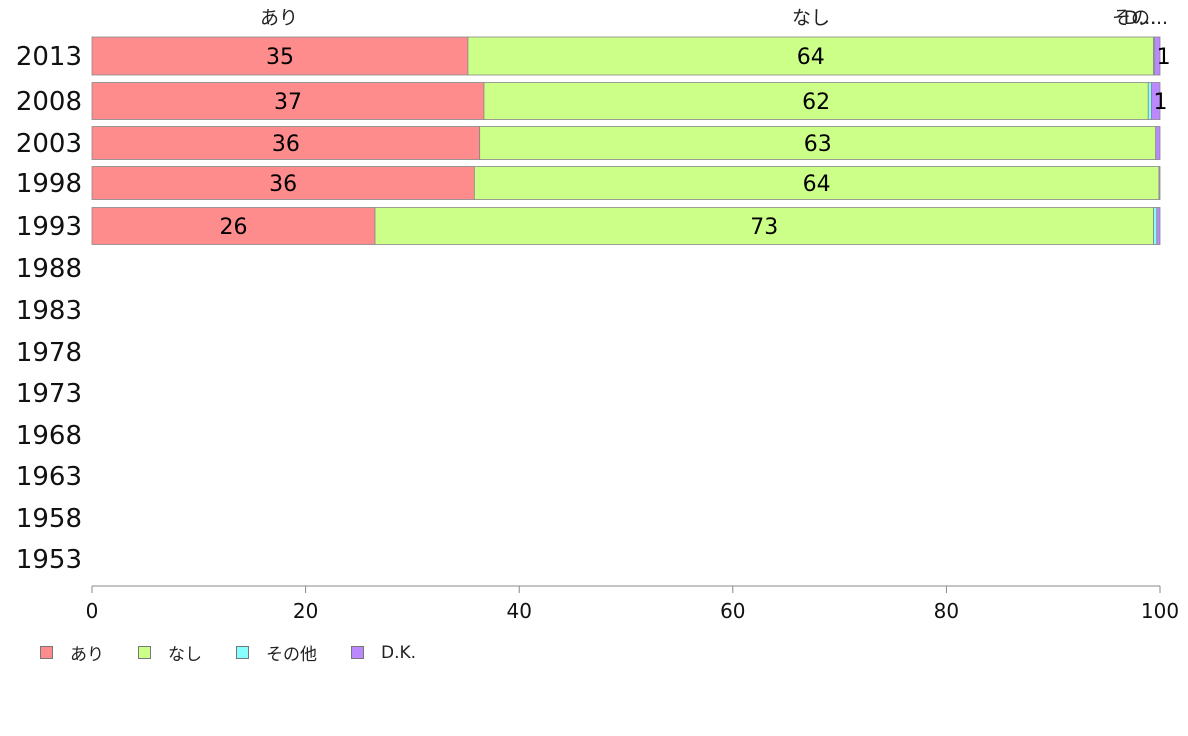 The image size is (1188, 736). Describe the element at coordinates (49, 184) in the screenshot. I see `y-tick-label: 1998` at that location.